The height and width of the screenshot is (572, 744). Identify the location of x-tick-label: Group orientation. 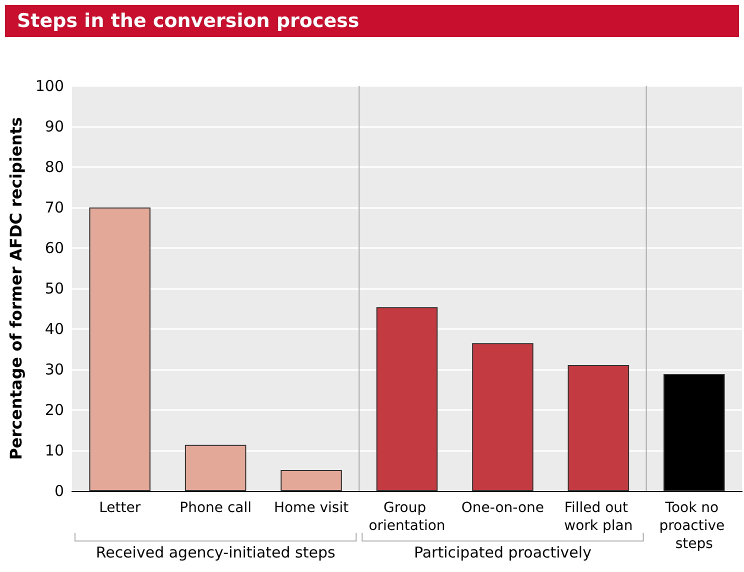
(407, 517).